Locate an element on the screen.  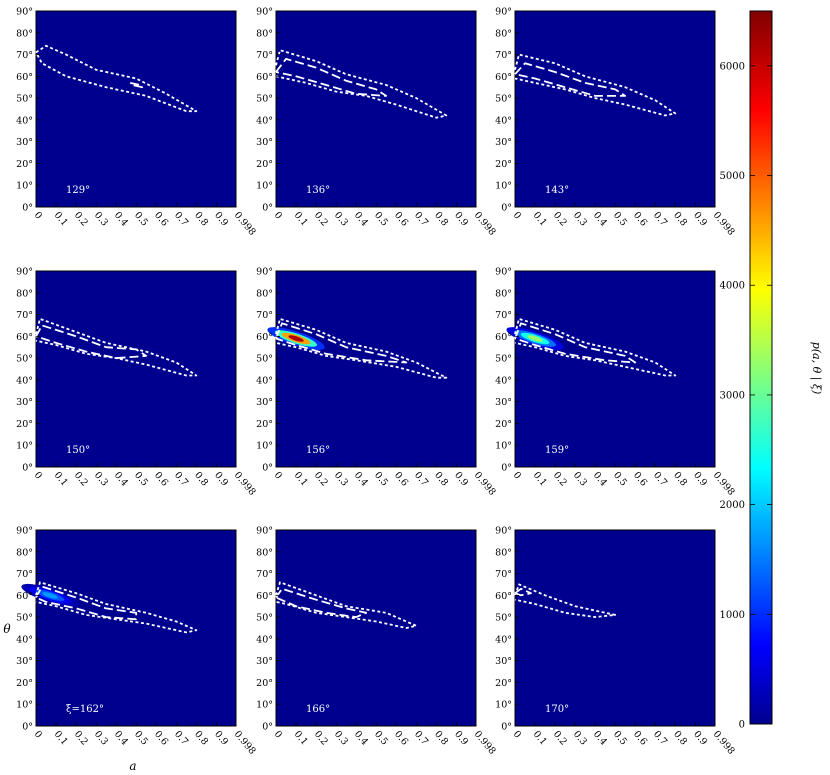
panel-label: 170° is located at coordinates (557, 709).